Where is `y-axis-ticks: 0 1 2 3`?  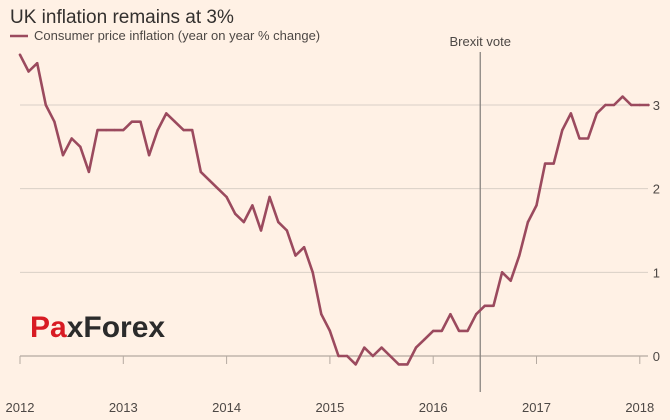 y-axis-ticks: 0 1 2 3 is located at coordinates (656, 231).